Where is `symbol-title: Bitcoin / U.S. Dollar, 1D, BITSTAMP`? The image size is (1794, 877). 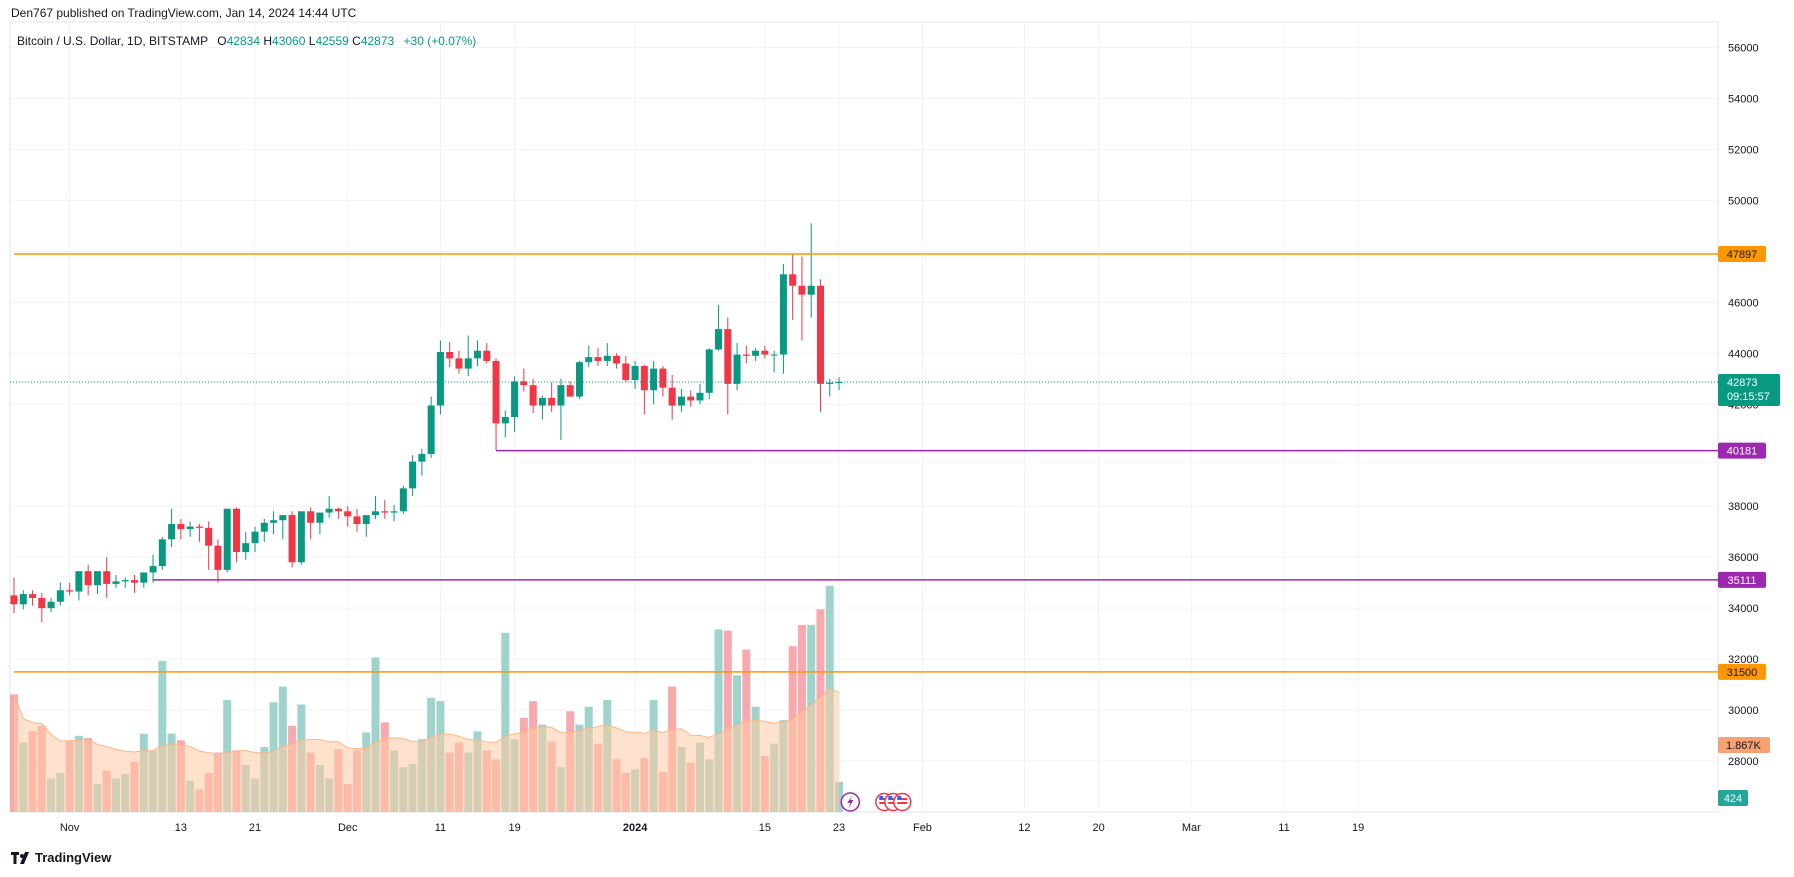 symbol-title: Bitcoin / U.S. Dollar, 1D, BITSTAMP is located at coordinates (112, 41).